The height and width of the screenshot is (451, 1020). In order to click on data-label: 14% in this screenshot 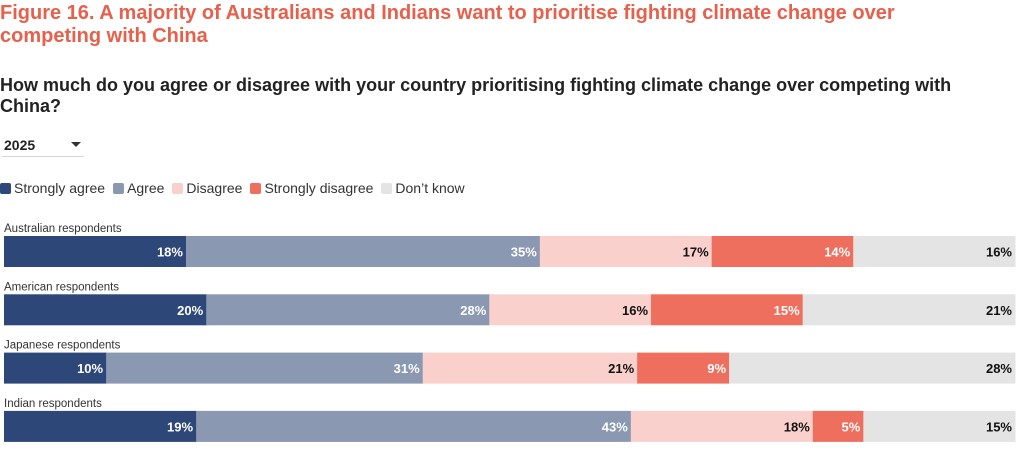, I will do `click(837, 252)`.